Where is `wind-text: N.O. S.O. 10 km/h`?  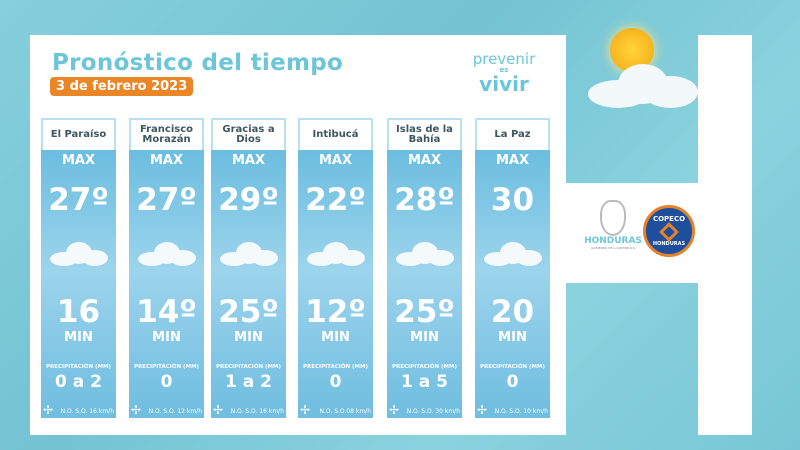 wind-text: N.O. S.O. 10 km/h is located at coordinates (521, 411).